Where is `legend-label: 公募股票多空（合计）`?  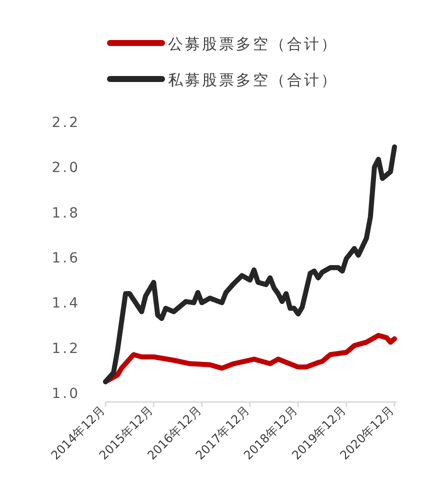 legend-label: 公募股票多空（合计） is located at coordinates (253, 44).